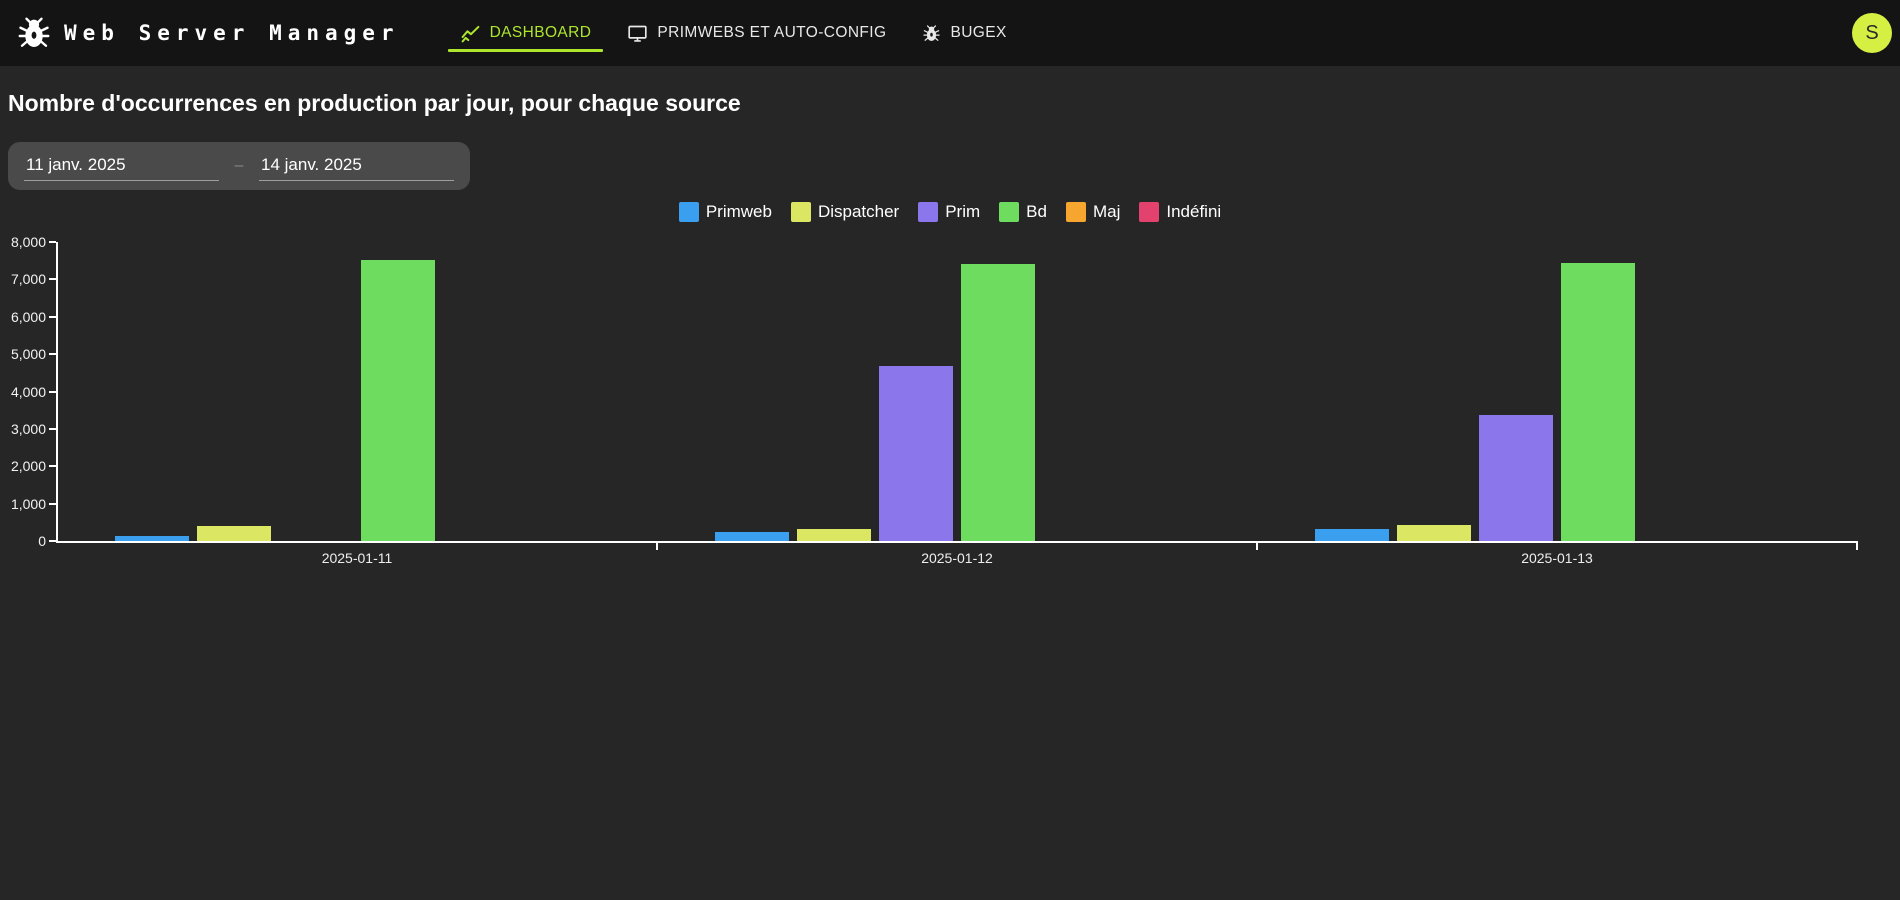 This screenshot has width=1900, height=900. I want to click on app-title: Web Server Manager, so click(232, 33).